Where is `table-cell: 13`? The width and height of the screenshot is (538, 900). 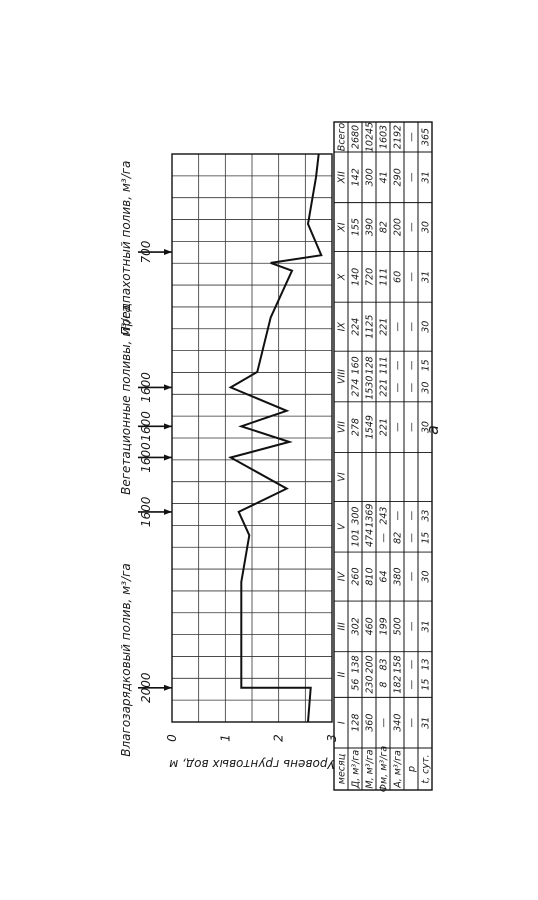 table-cell: 13 is located at coordinates (426, 664).